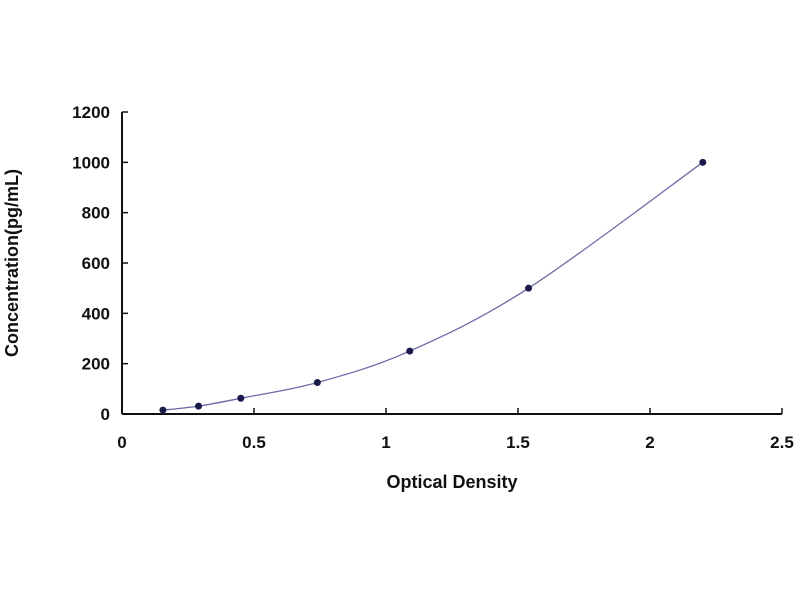 This screenshot has width=800, height=600. I want to click on y-tick-label: 1000, so click(91, 162).